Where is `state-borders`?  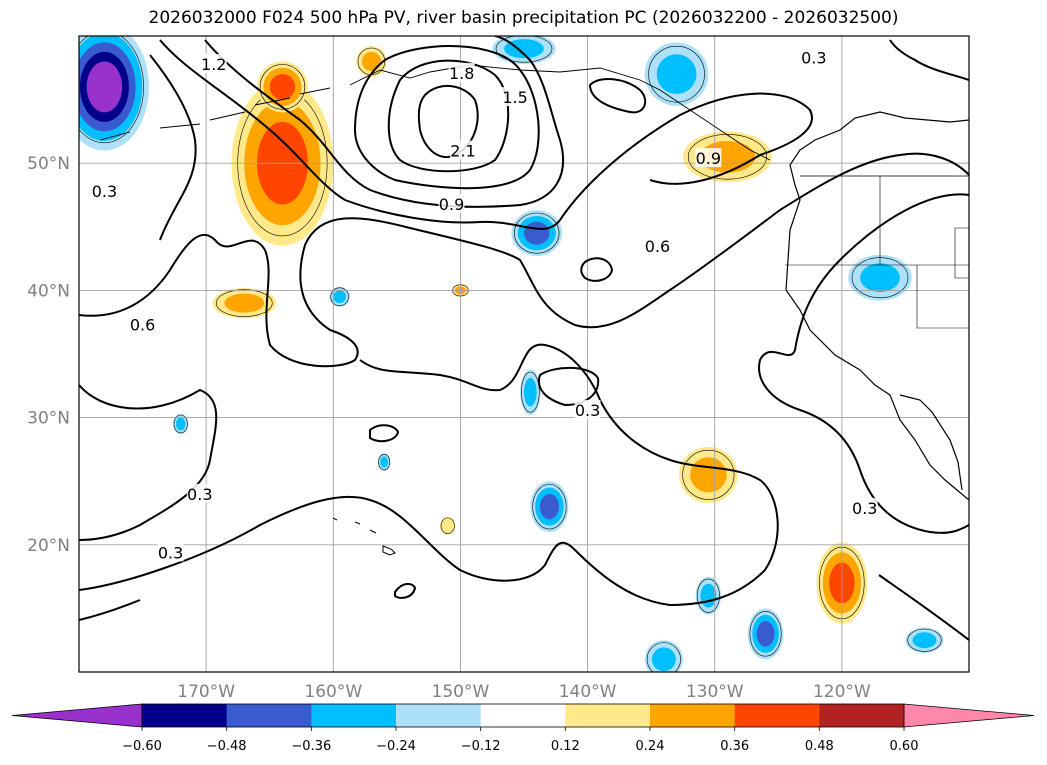 state-borders is located at coordinates (877, 252).